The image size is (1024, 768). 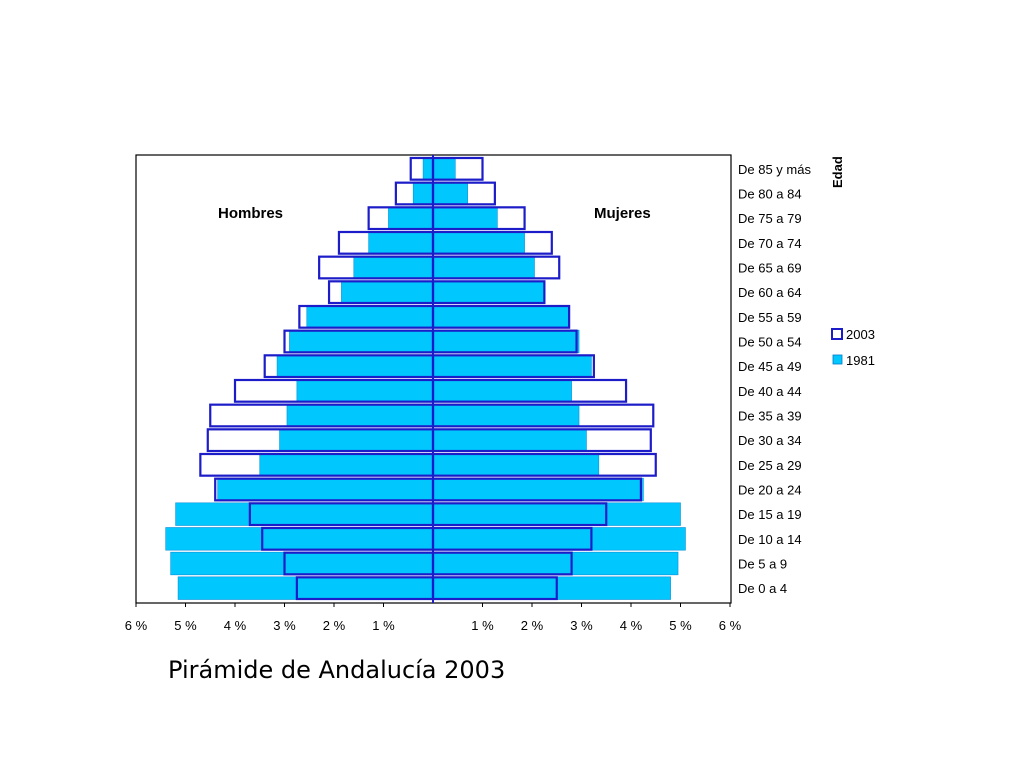 I want to click on age-label: De 45 a 49, so click(x=770, y=366).